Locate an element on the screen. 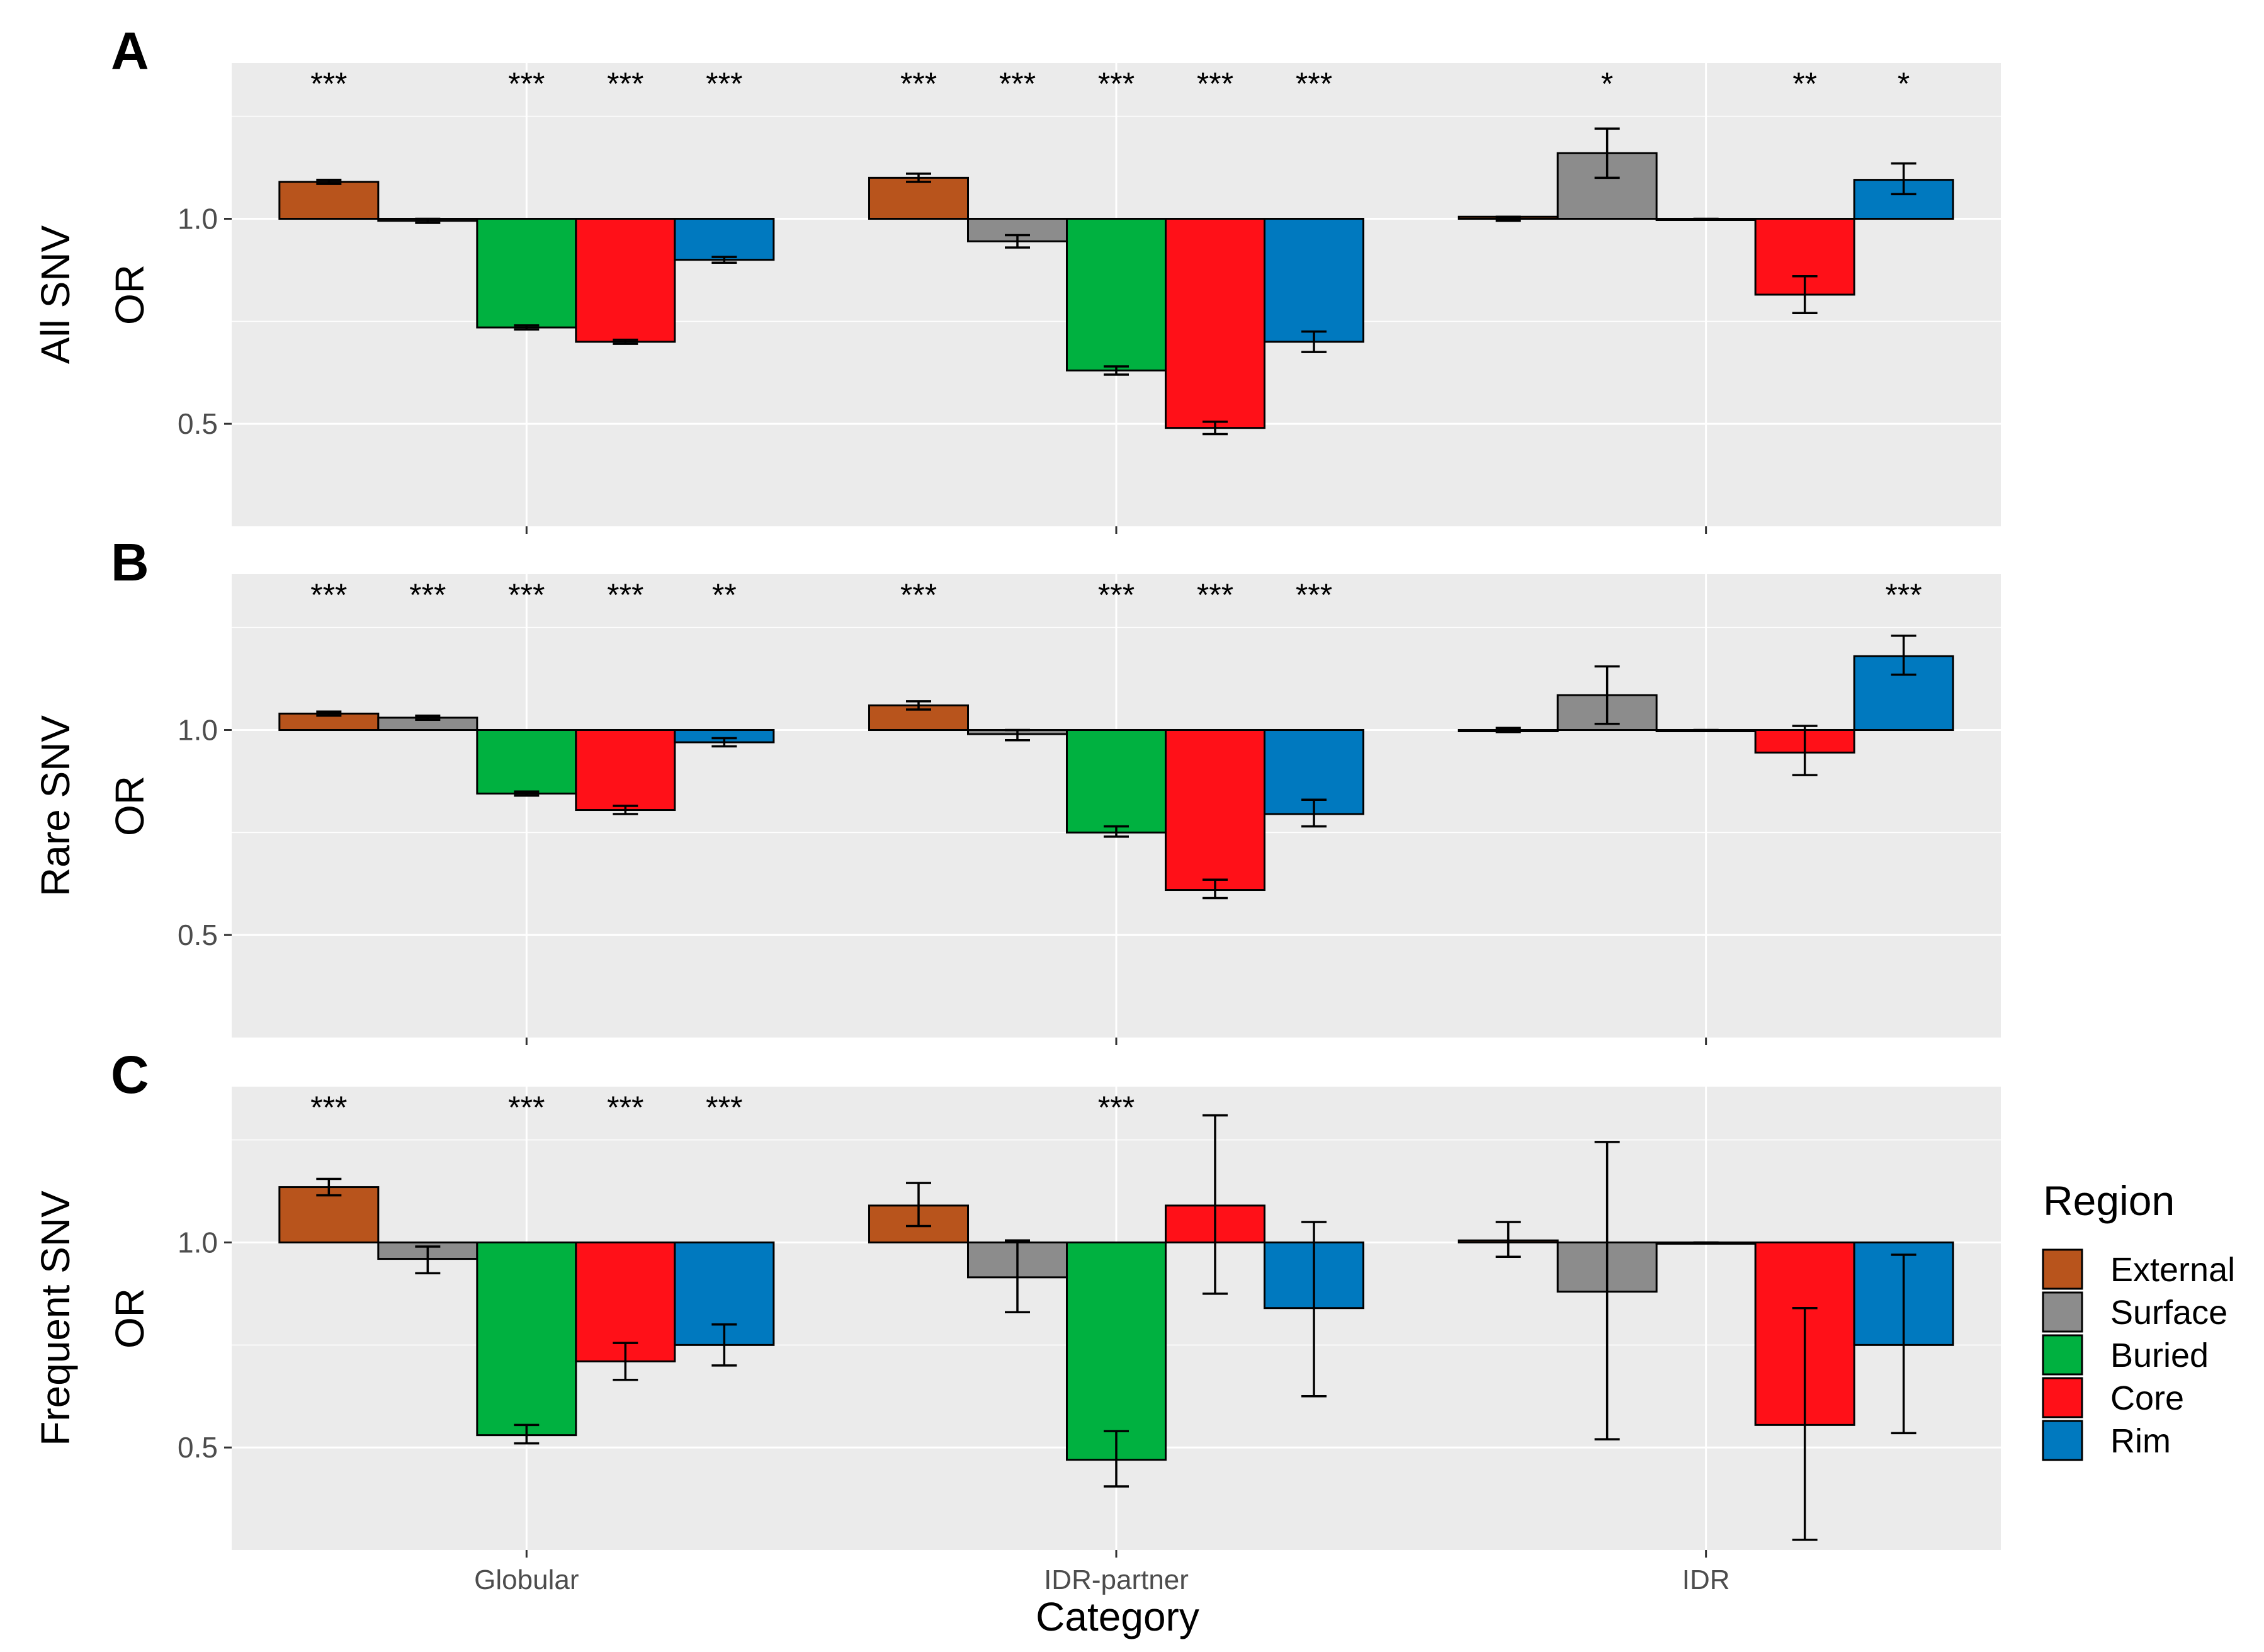 The image size is (2264, 1652). x-tick-label: Globular is located at coordinates (526, 1579).